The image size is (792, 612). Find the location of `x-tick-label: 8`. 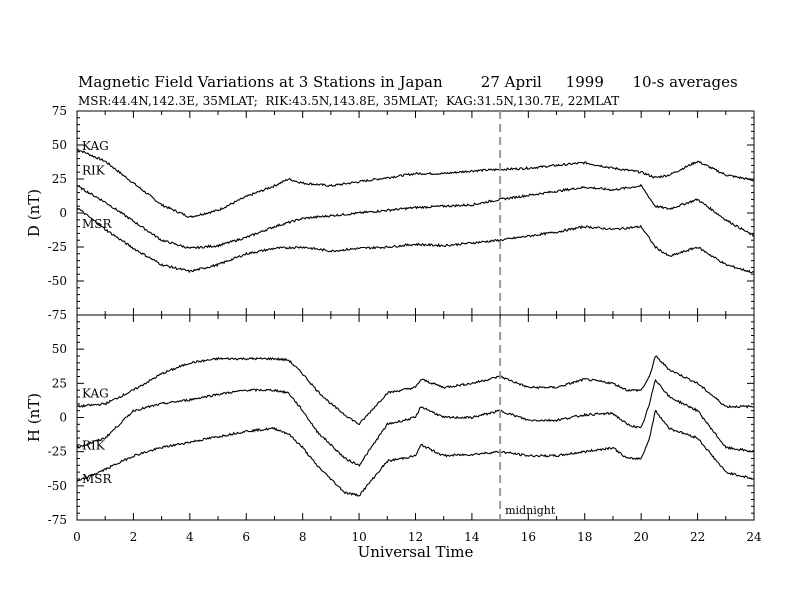

x-tick-label: 8 is located at coordinates (303, 537).